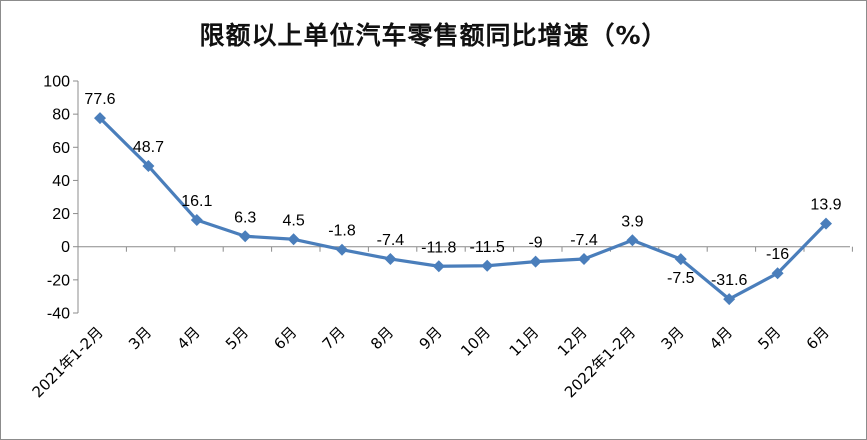 Image resolution: width=867 pixels, height=440 pixels. I want to click on data-label: -11.5, so click(487, 247).